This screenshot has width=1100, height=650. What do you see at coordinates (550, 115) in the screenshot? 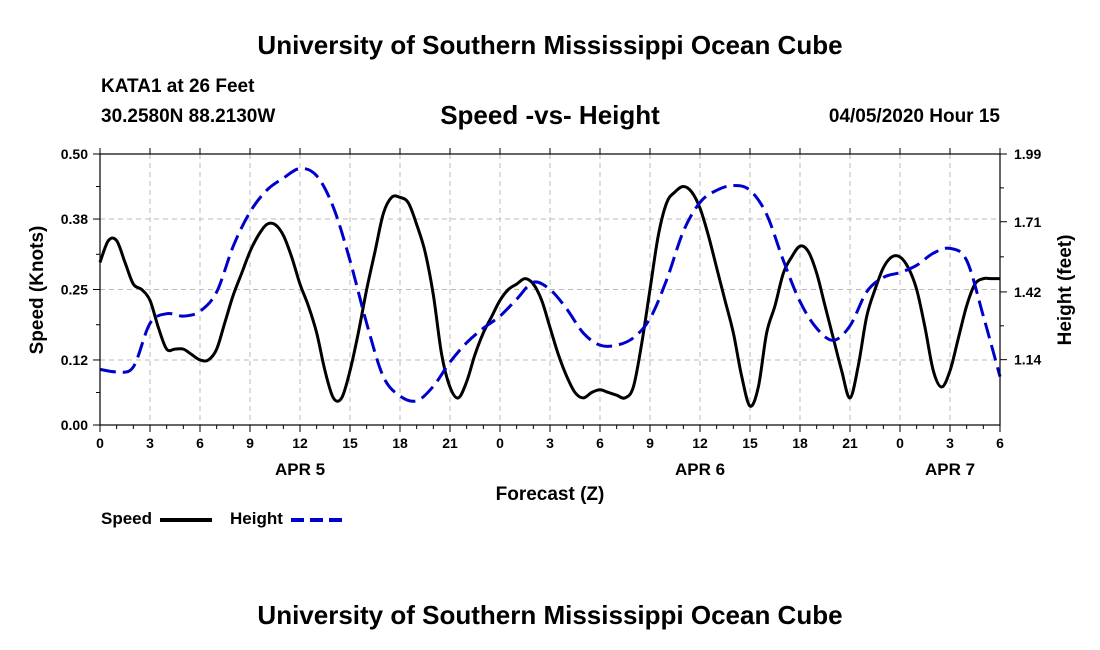
I see `chart-subtitle: Speed -vs- Height` at bounding box center [550, 115].